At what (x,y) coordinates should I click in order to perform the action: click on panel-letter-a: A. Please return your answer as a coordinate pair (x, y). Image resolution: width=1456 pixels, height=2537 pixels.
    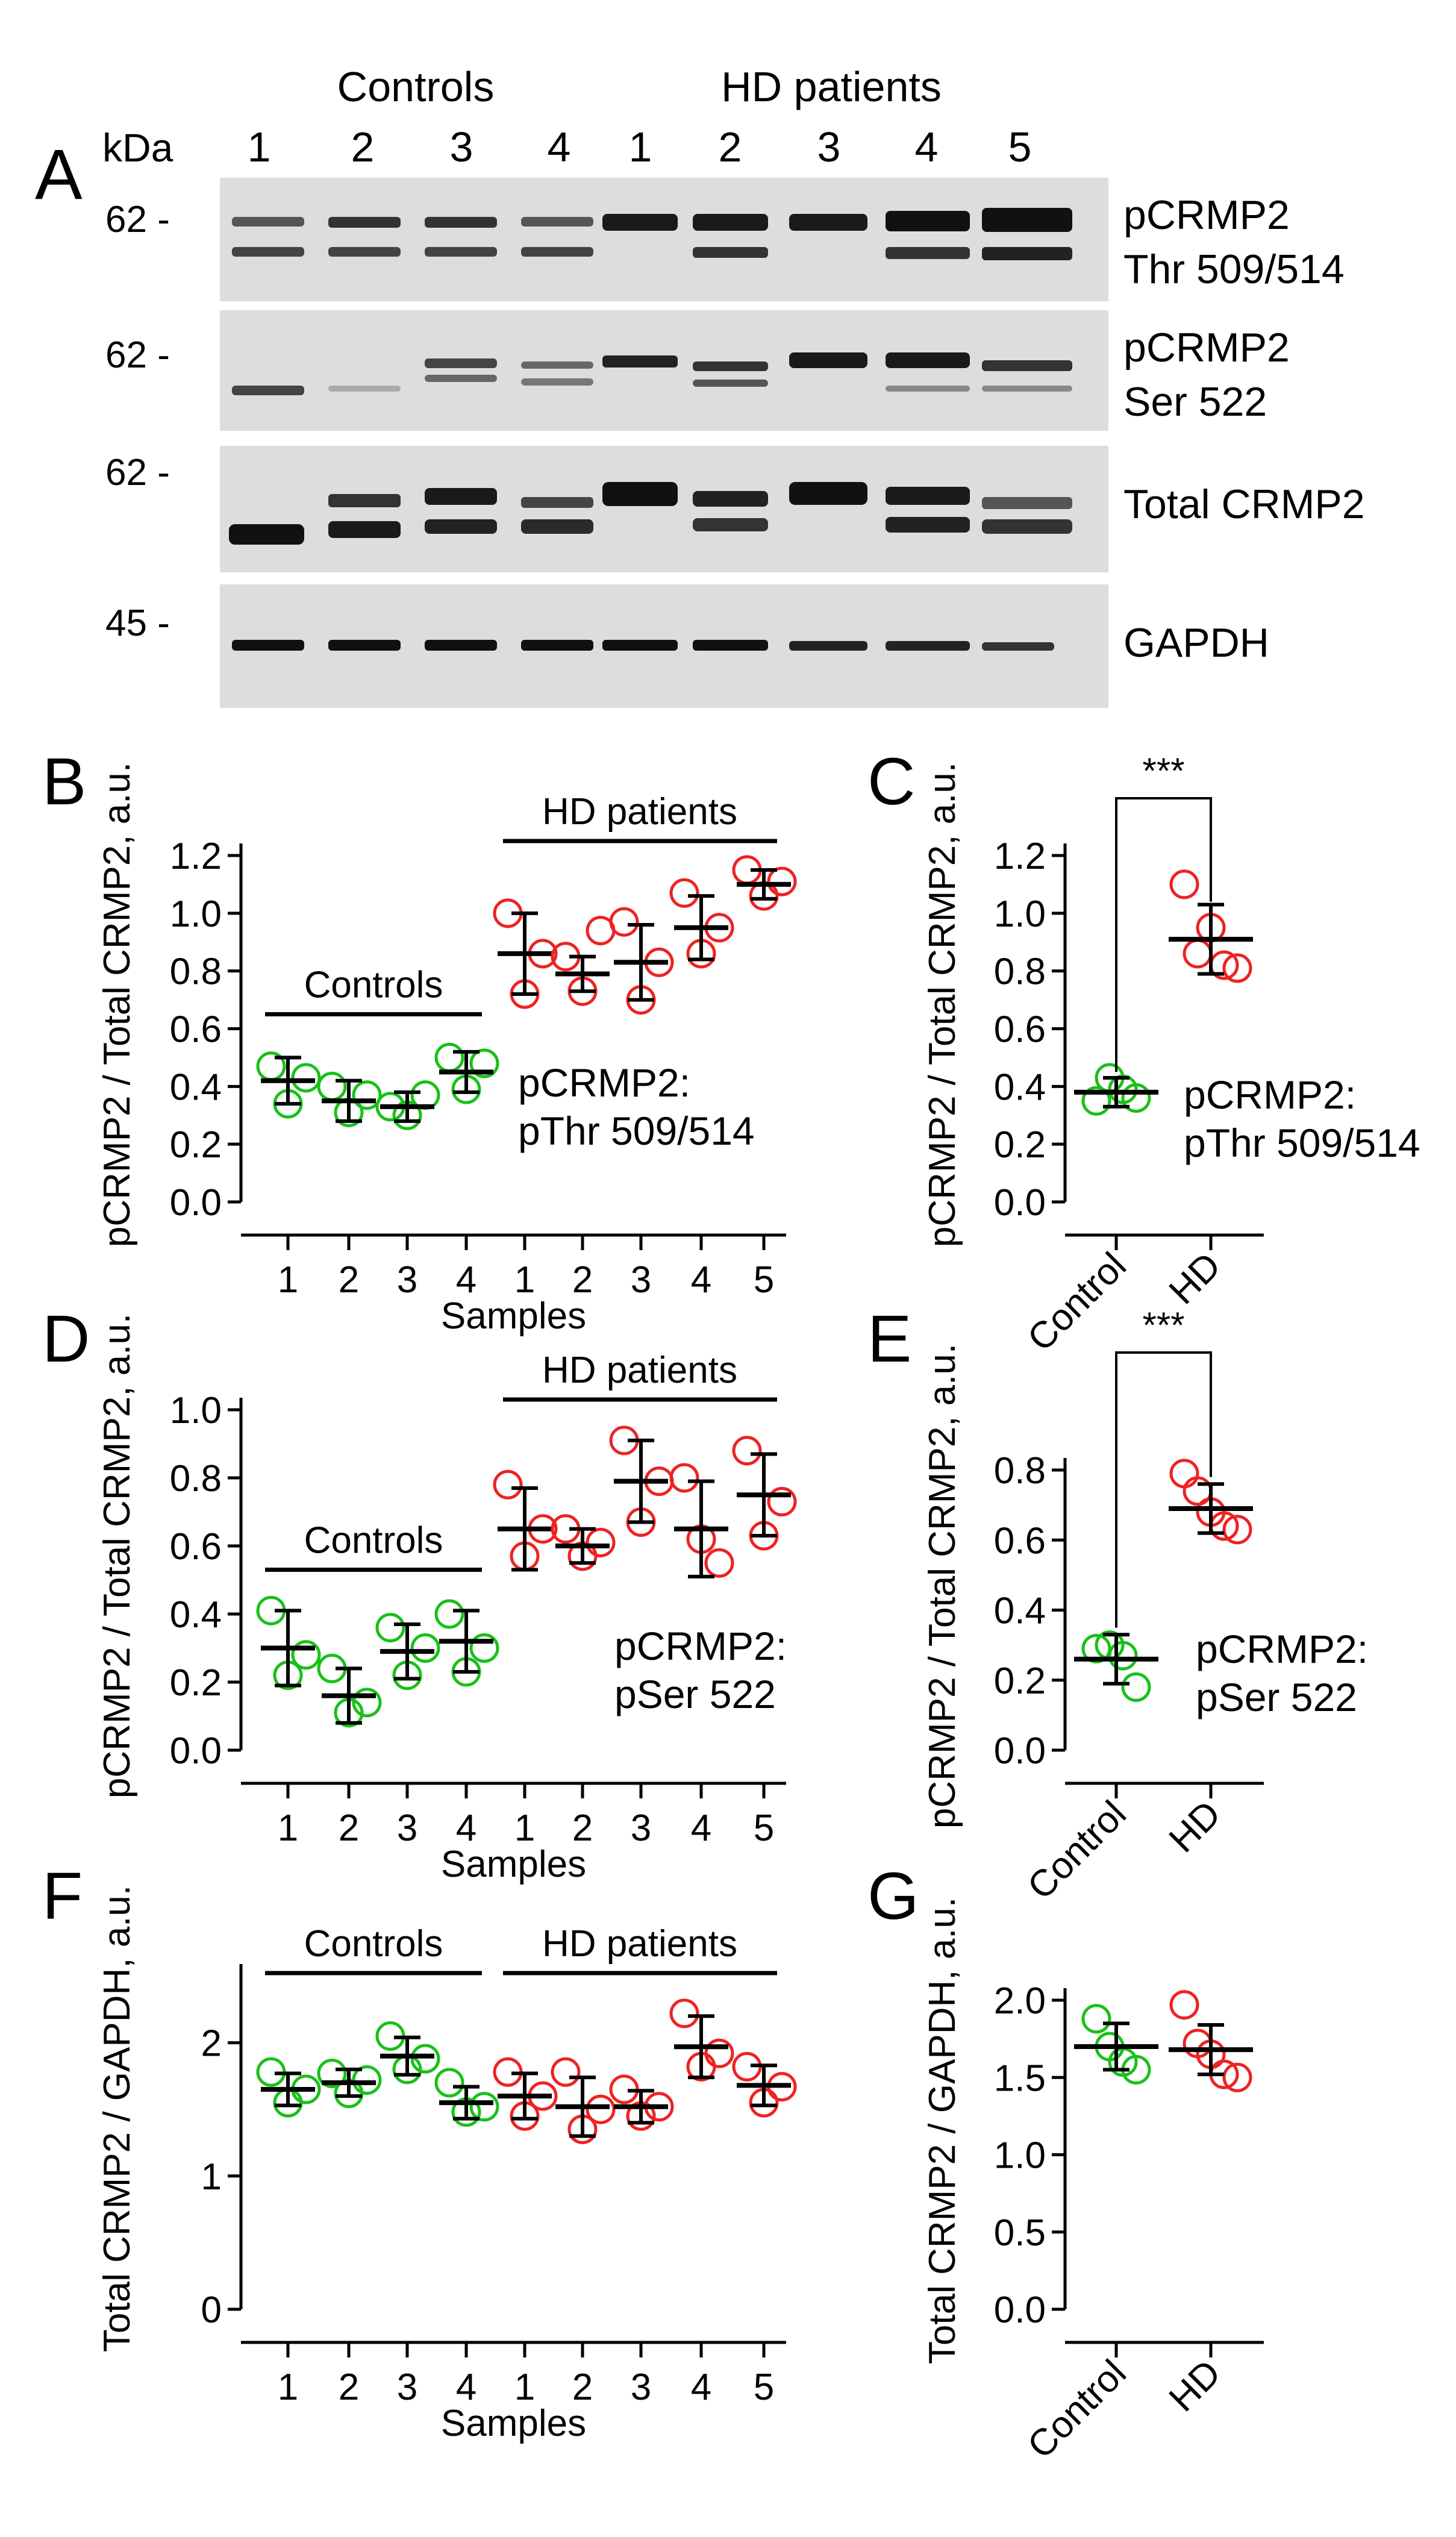
    Looking at the image, I should click on (59, 174).